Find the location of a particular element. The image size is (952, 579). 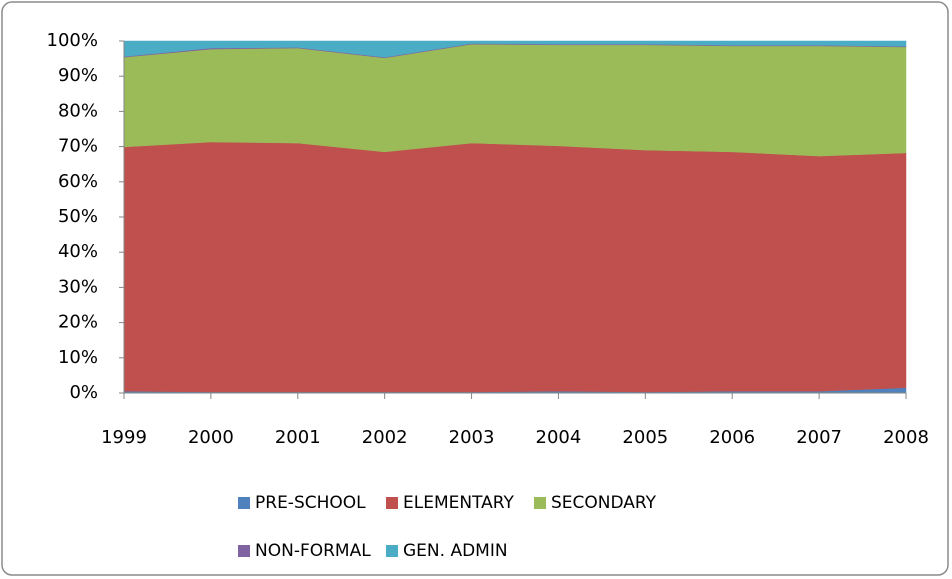

legend-label: SECONDARY is located at coordinates (604, 503).